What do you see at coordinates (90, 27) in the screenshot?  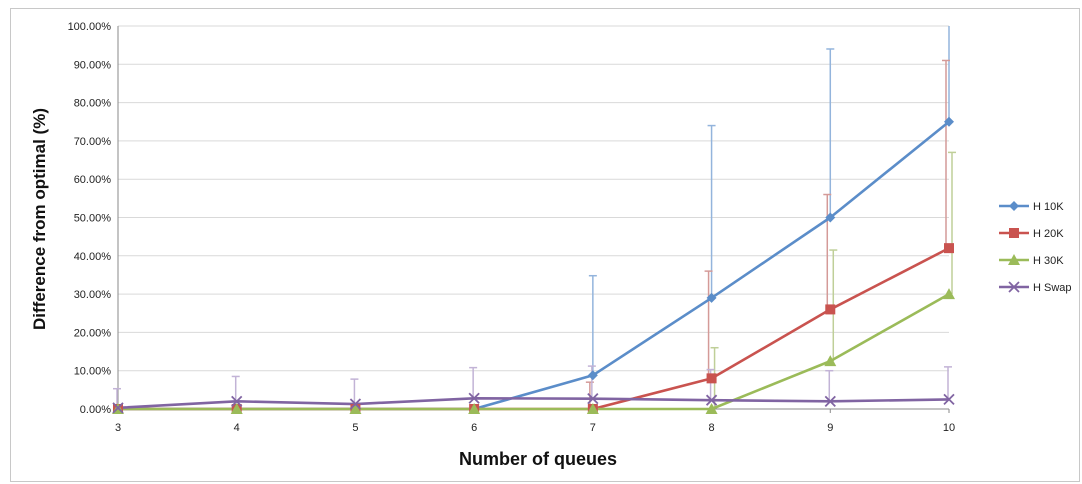 I see `y-tick-label: 100.00%` at bounding box center [90, 27].